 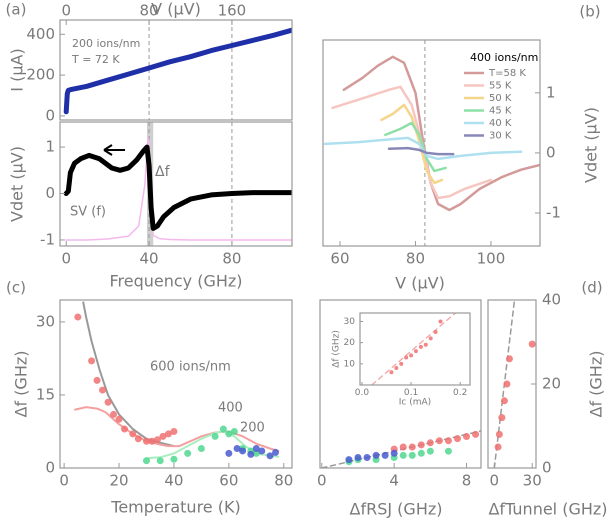 I want to click on series-label: 400, so click(x=230, y=408).